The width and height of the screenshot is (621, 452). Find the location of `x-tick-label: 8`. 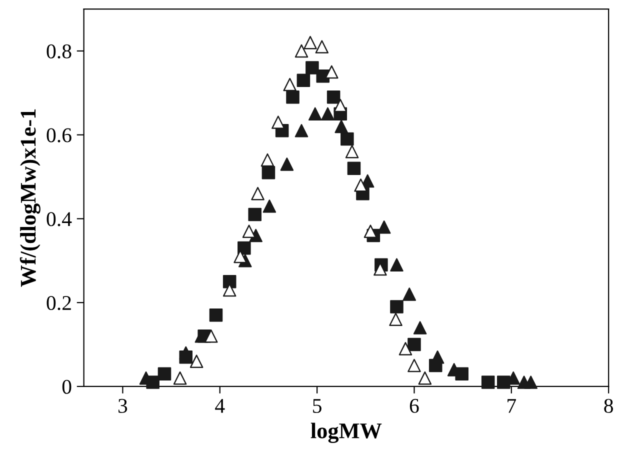

x-tick-label: 8 is located at coordinates (608, 405).